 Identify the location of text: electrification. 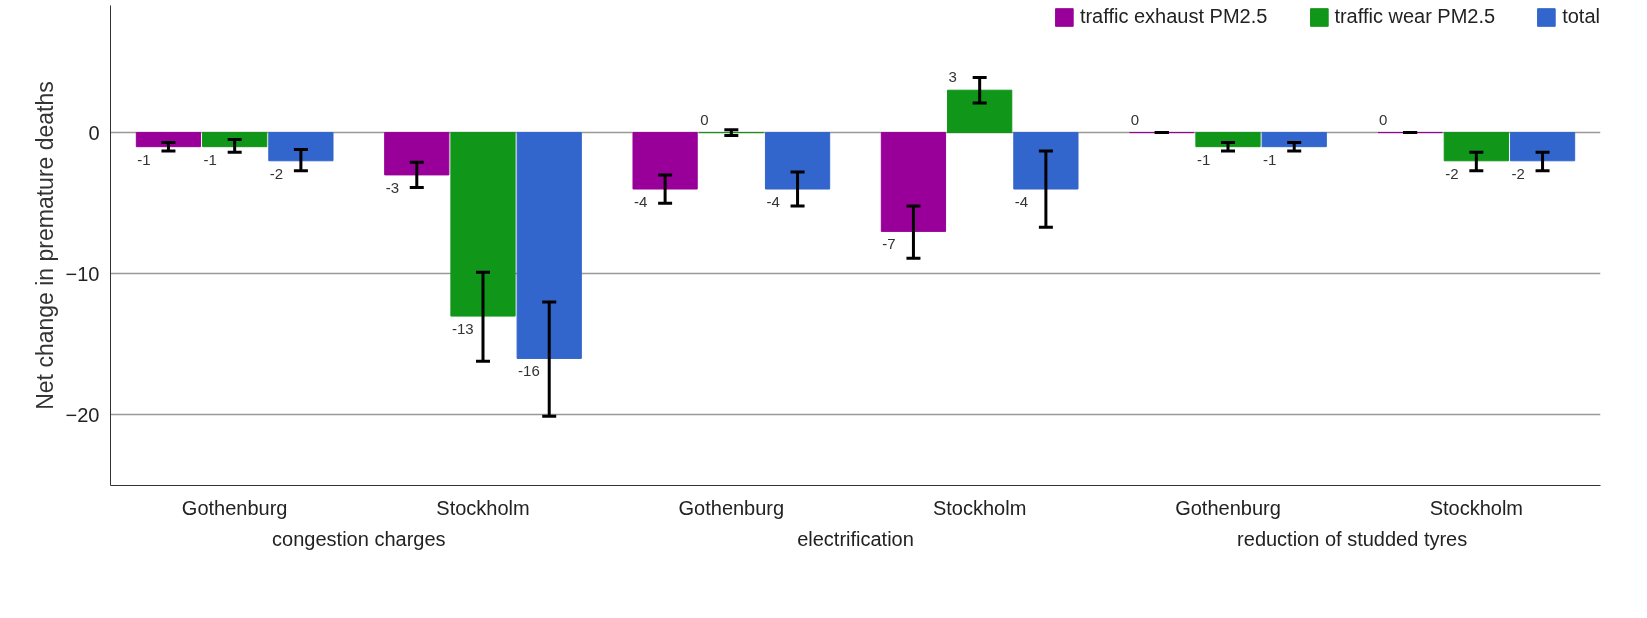
(855, 538).